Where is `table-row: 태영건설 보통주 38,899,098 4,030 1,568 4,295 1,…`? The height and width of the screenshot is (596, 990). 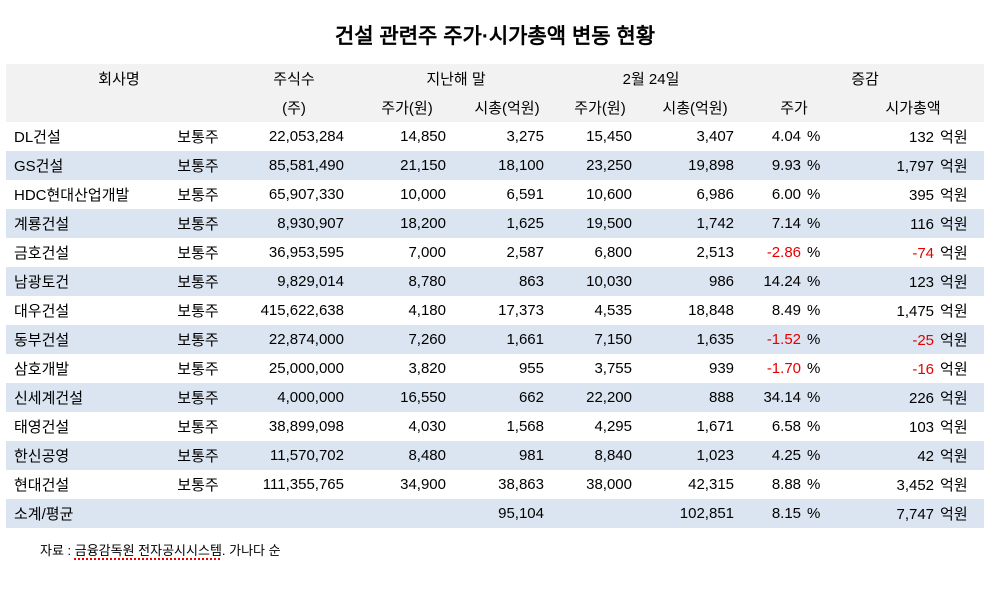
table-row: 태영건설 보통주 38,899,098 4,030 1,568 4,295 1,… is located at coordinates (495, 426).